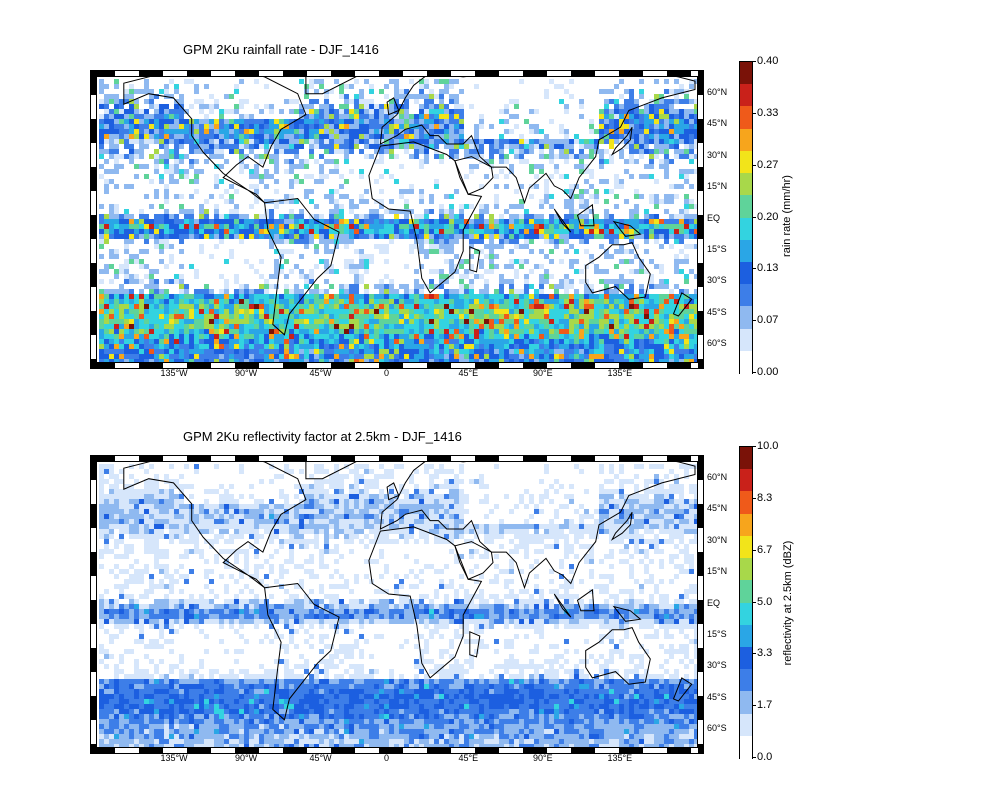 The width and height of the screenshot is (991, 810). I want to click on lat-tick-label: 60°N, so click(717, 91).